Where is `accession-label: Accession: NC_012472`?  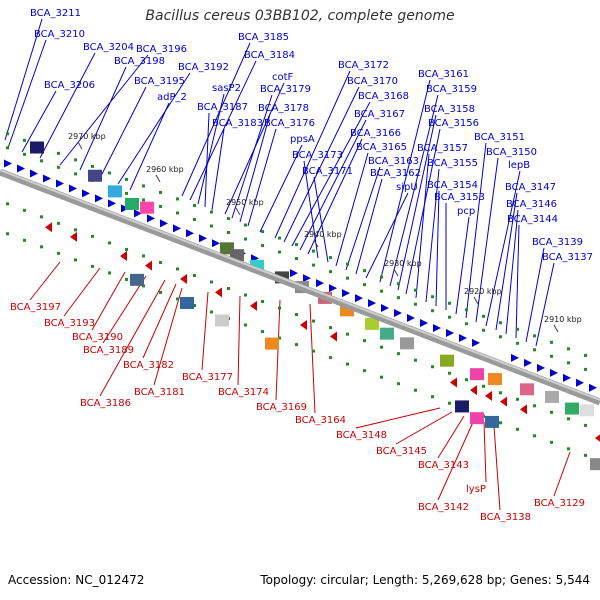 accession-label: Accession: NC_012472 is located at coordinates (76, 580).